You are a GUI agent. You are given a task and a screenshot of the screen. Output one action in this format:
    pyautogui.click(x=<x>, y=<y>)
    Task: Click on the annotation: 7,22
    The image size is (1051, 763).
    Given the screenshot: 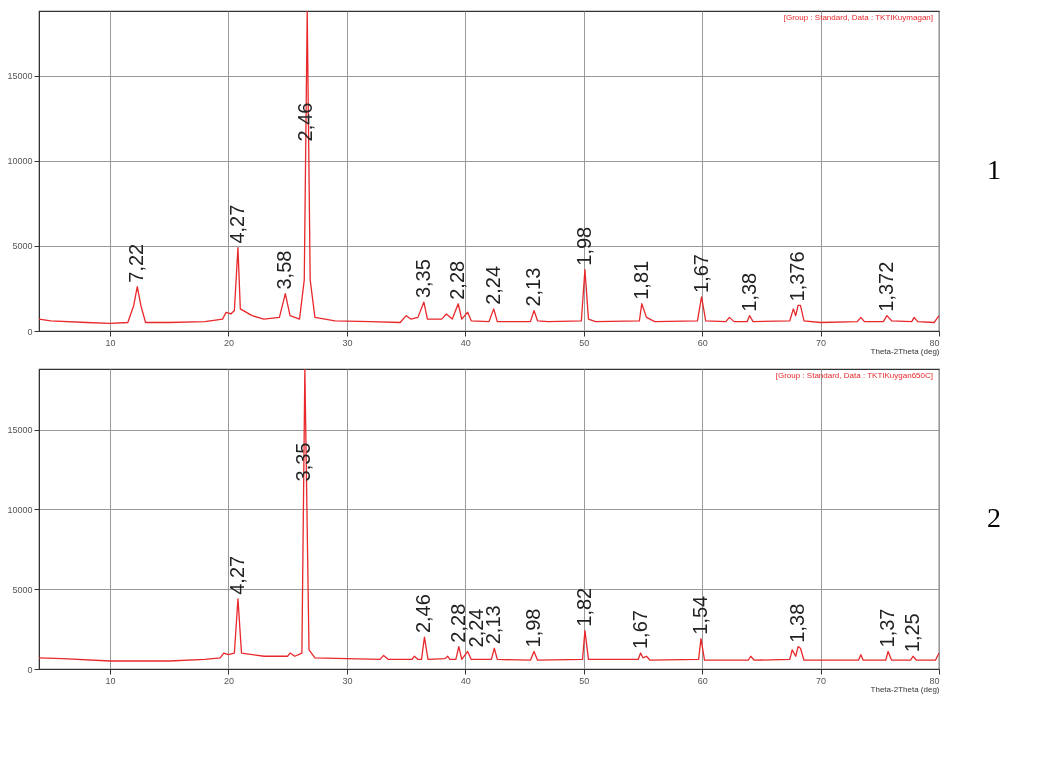 What is the action you would take?
    pyautogui.click(x=136, y=263)
    